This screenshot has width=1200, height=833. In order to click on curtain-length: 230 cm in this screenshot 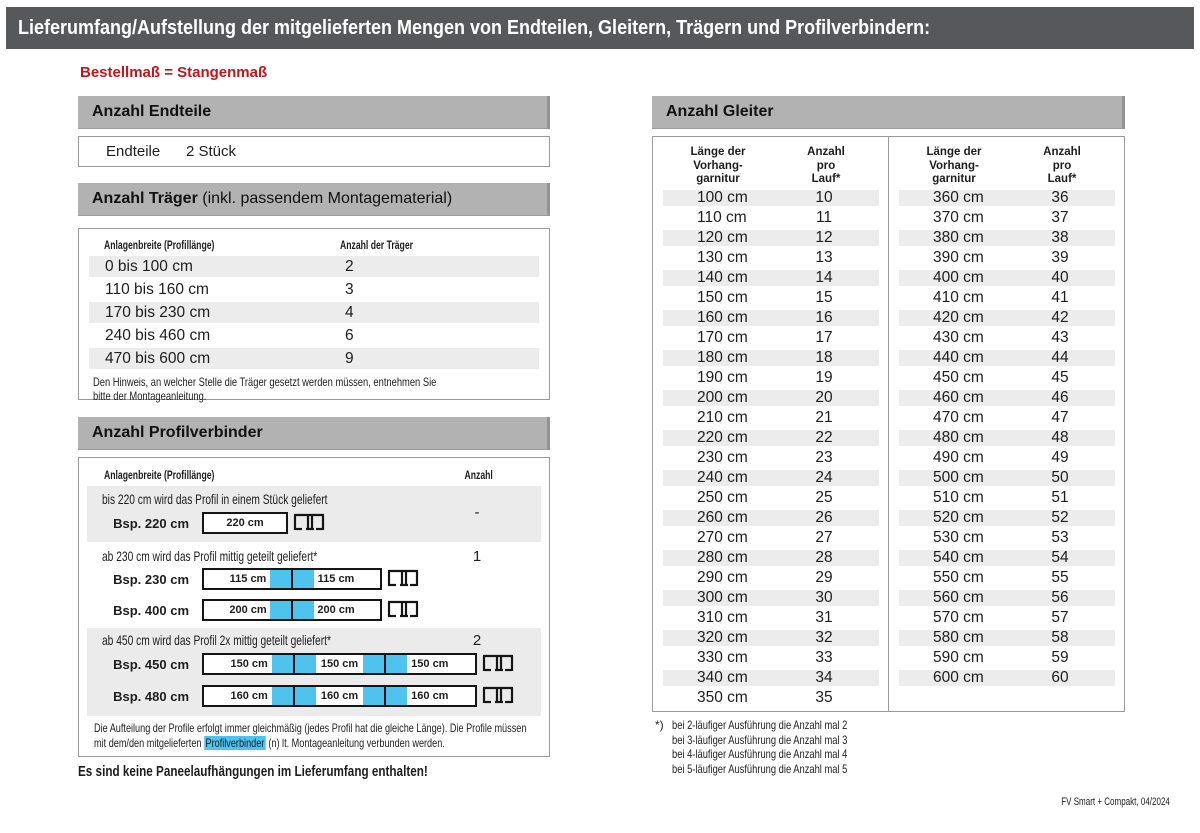, I will do `click(722, 457)`.